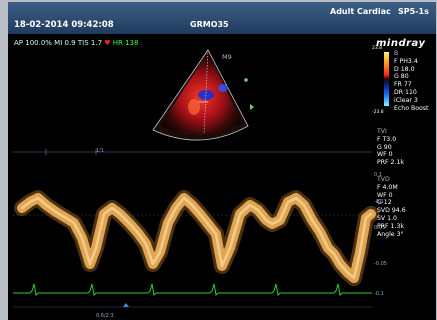  Describe the element at coordinates (192, 290) in the screenshot. I see `ecg-trace` at that location.